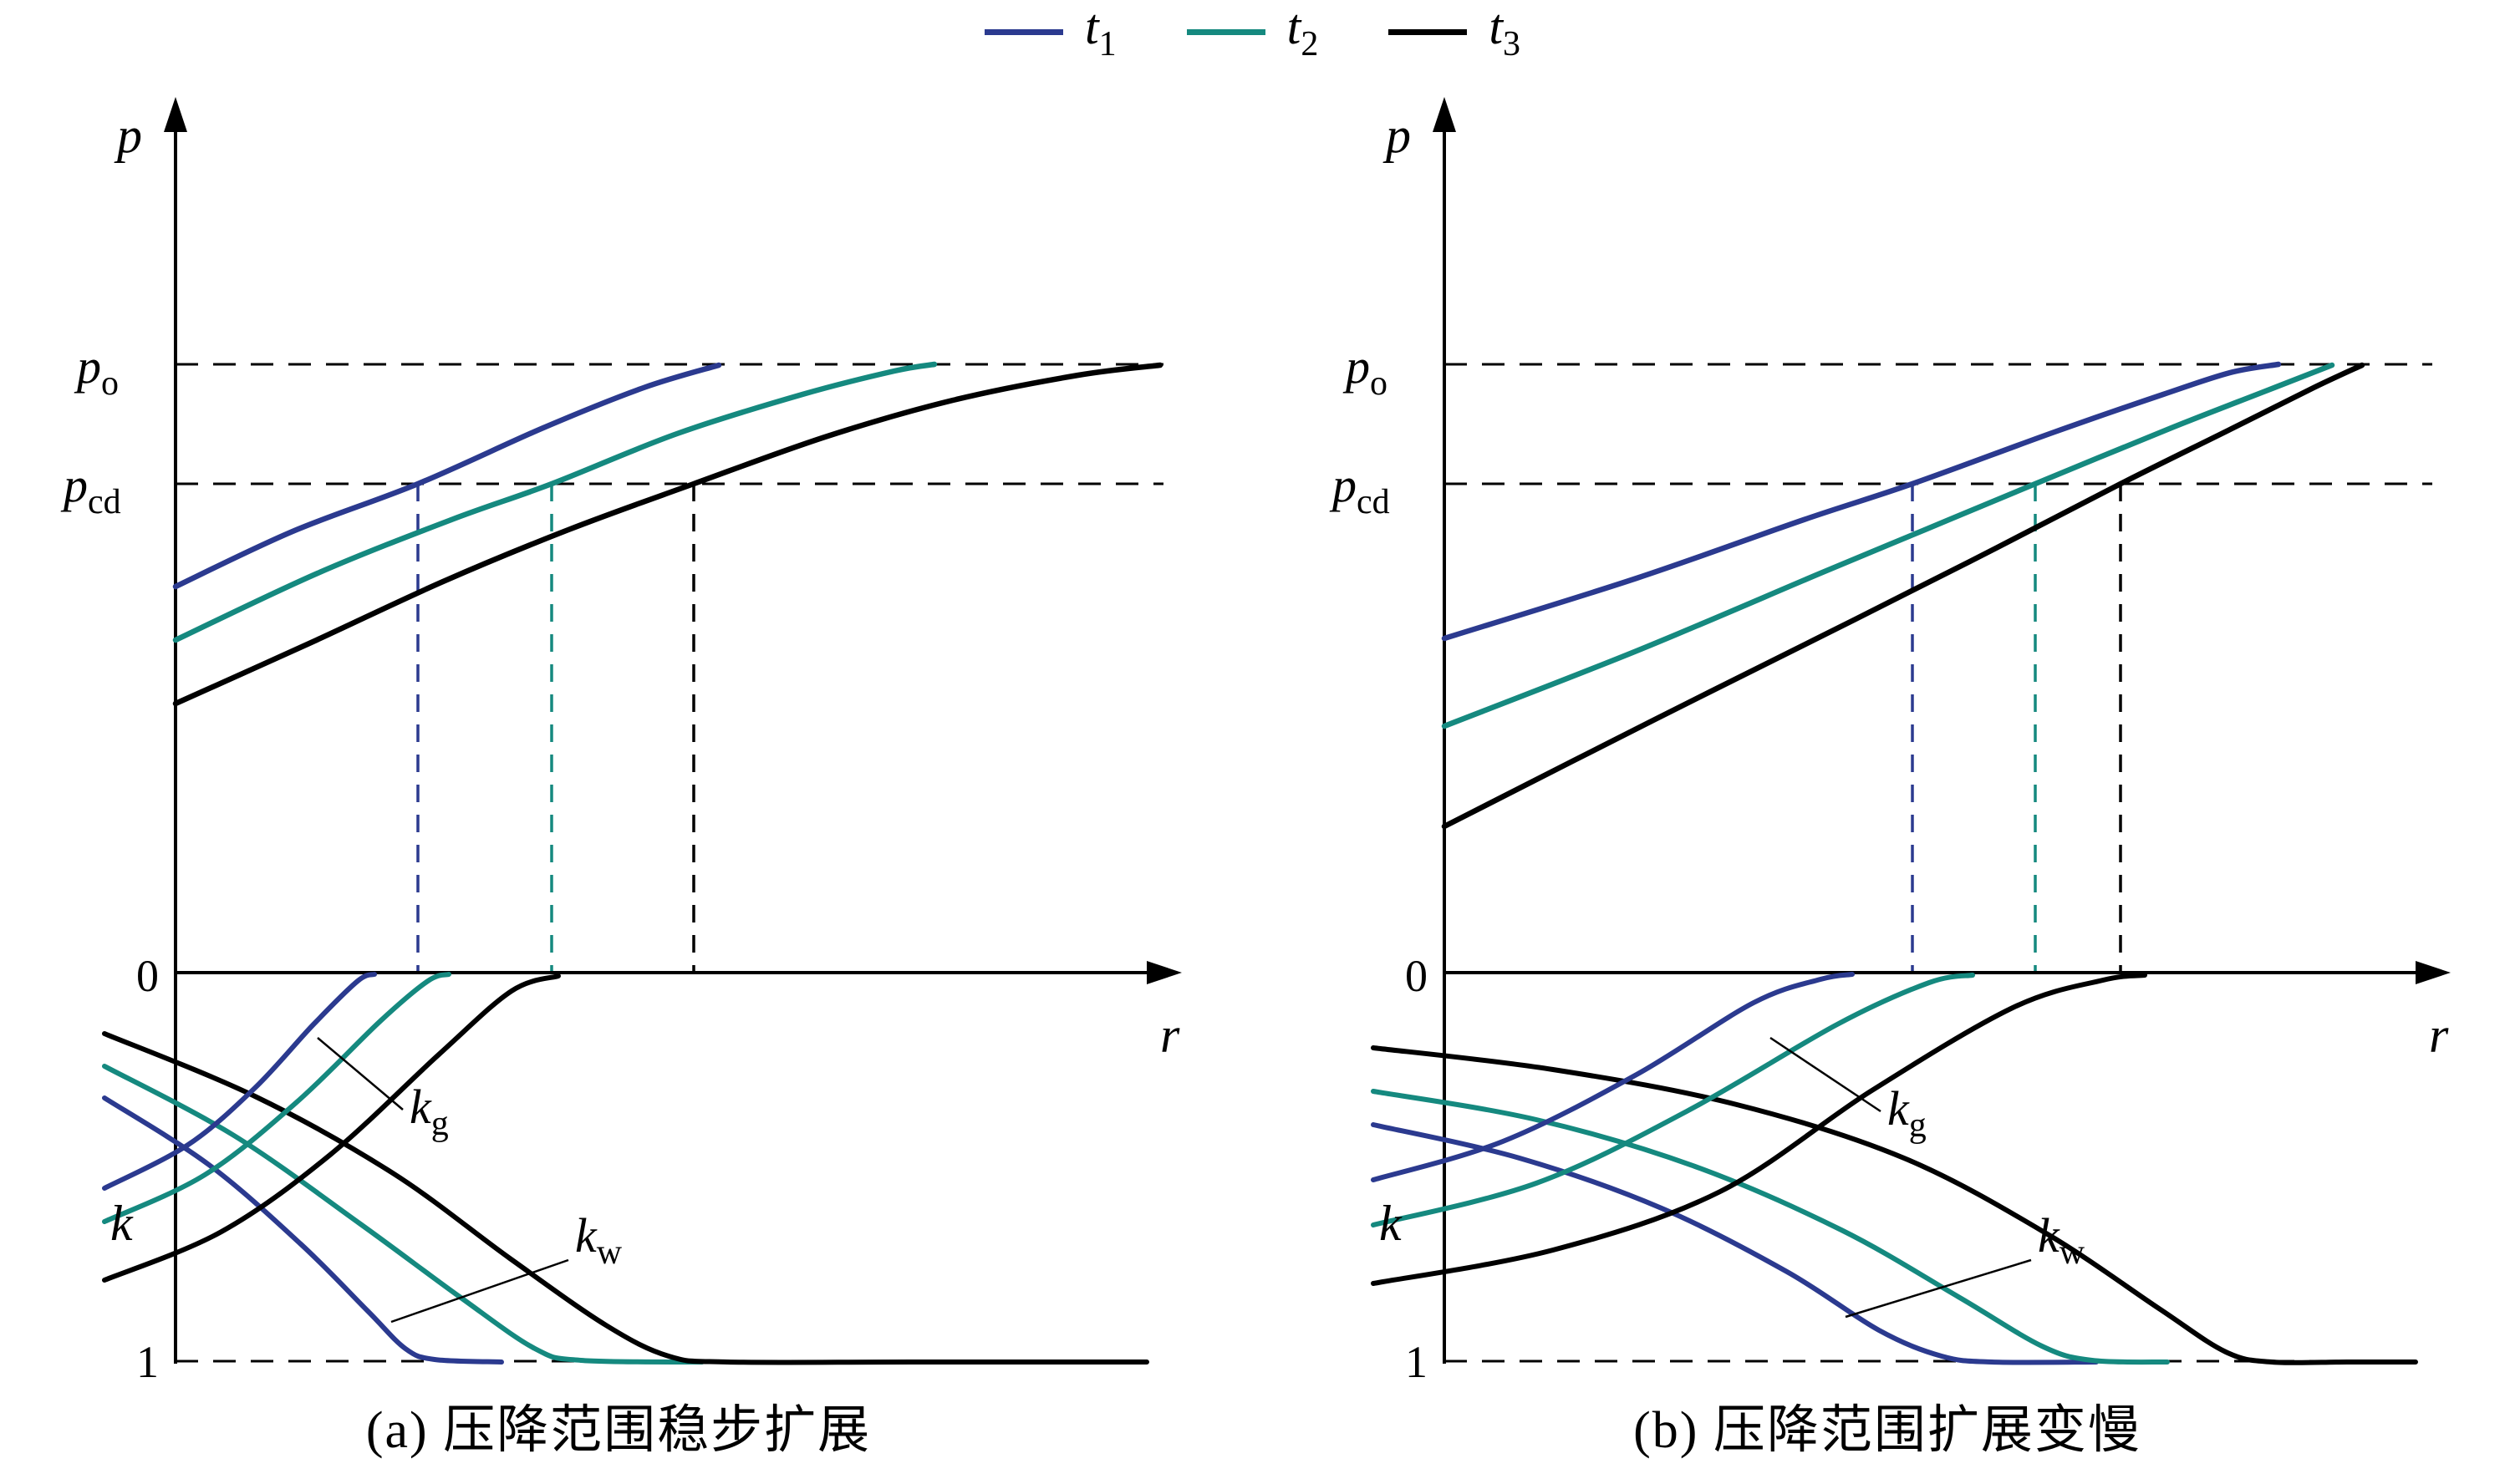 This screenshot has width=2505, height=1484. What do you see at coordinates (619, 1430) in the screenshot?
I see `panel-a-caption: (a) 压降范围稳步扩展` at bounding box center [619, 1430].